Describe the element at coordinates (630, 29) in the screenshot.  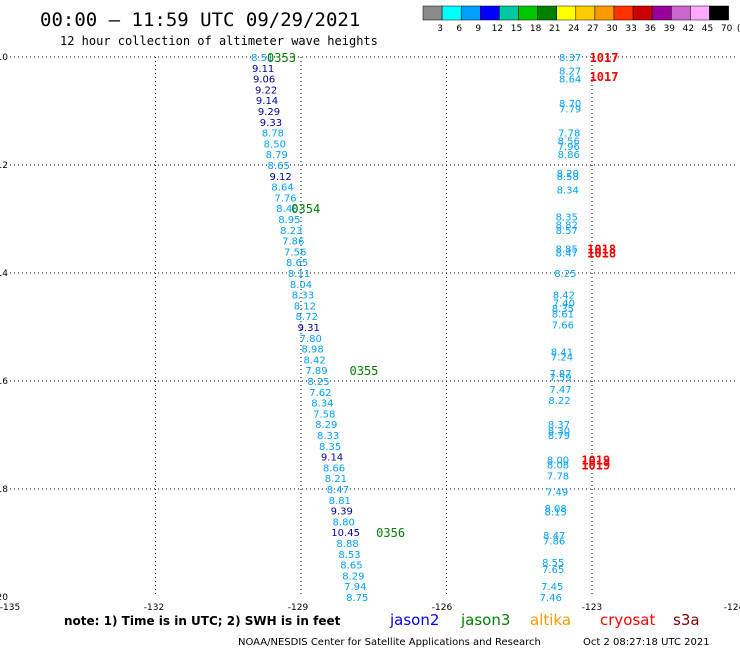
I see `scale-label: 33` at that location.